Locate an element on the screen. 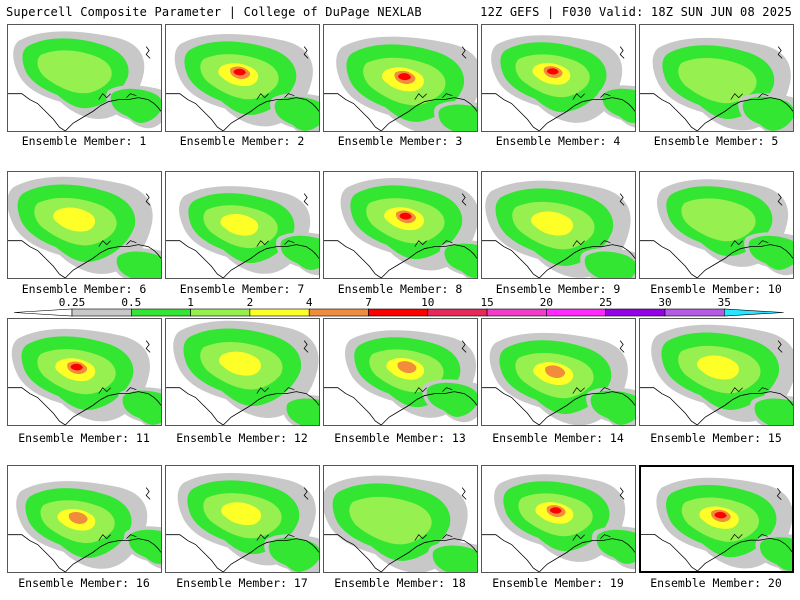 The image size is (800, 600). colorbar-tick-label: 2 is located at coordinates (250, 303).